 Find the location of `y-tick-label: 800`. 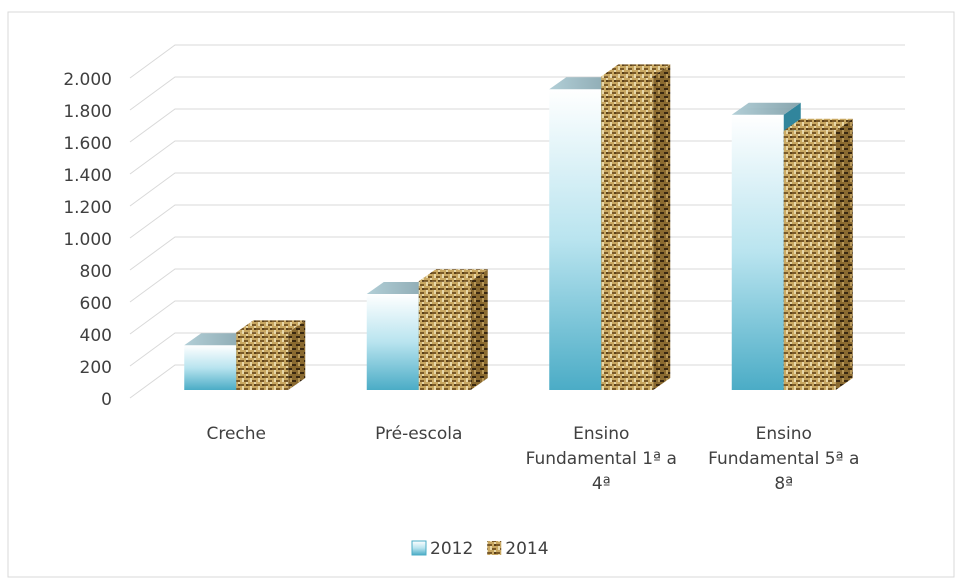

y-tick-label: 800 is located at coordinates (96, 272).